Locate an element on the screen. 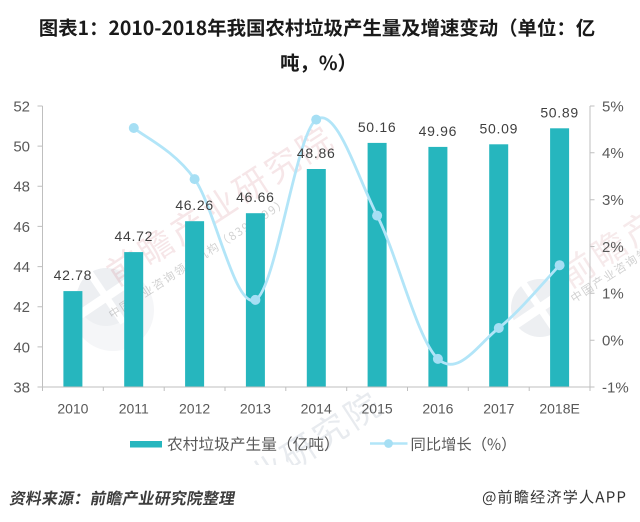  svg-text: 44.72 is located at coordinates (134, 236).